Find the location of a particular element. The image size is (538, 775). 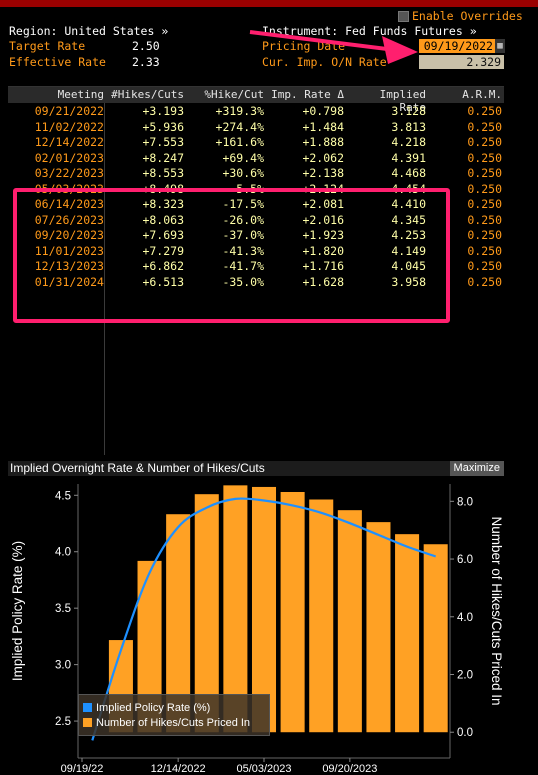

col-imp-rate-delta: Imp. Rate Δ is located at coordinates (307, 94).